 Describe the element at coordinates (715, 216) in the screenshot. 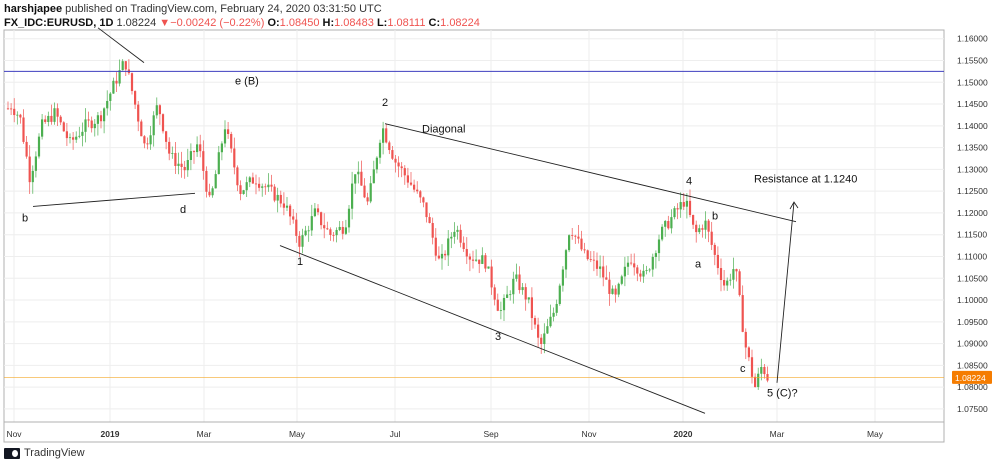

I see `wave-label: b` at that location.